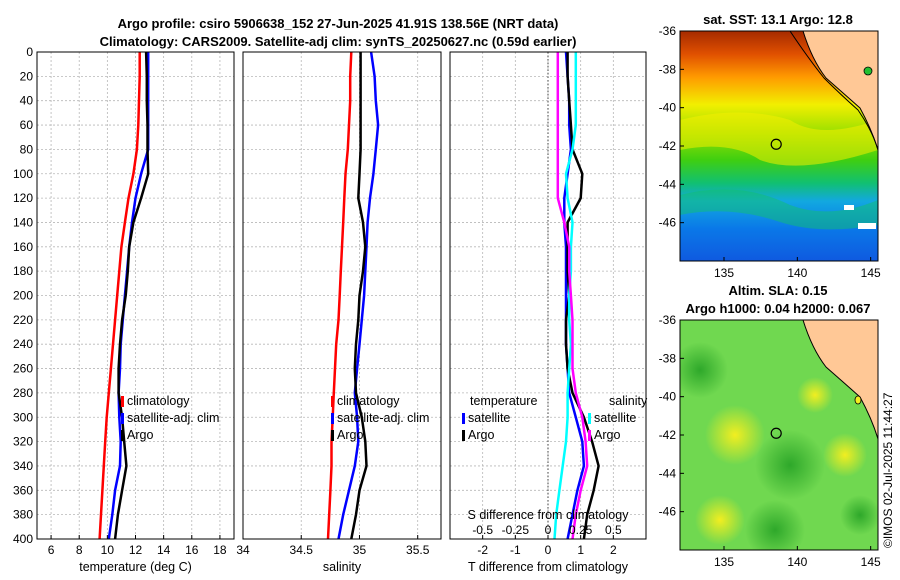 This screenshot has width=900, height=580. What do you see at coordinates (23, 320) in the screenshot?
I see `temperature-ytick-label: 220` at bounding box center [23, 320].